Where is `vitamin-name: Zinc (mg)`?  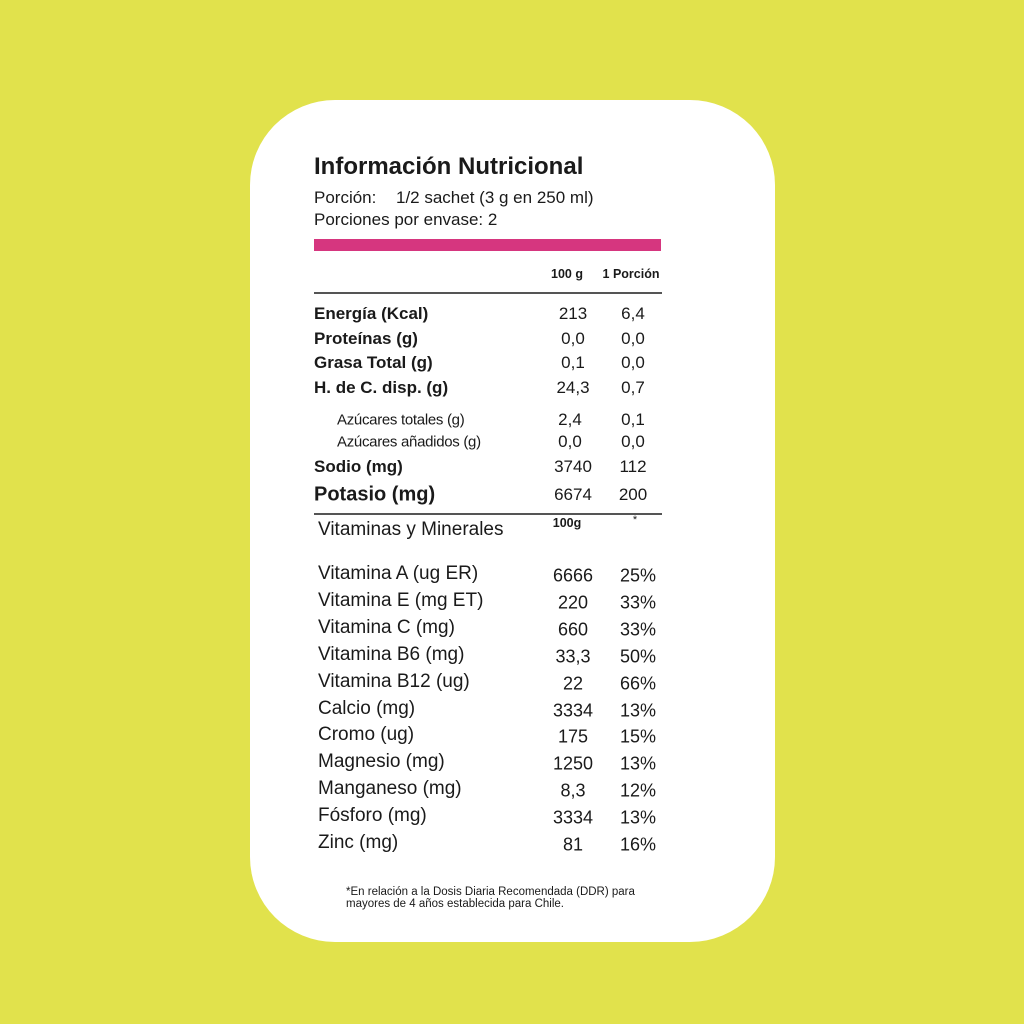
vitamin-name: Zinc (mg) is located at coordinates (358, 842).